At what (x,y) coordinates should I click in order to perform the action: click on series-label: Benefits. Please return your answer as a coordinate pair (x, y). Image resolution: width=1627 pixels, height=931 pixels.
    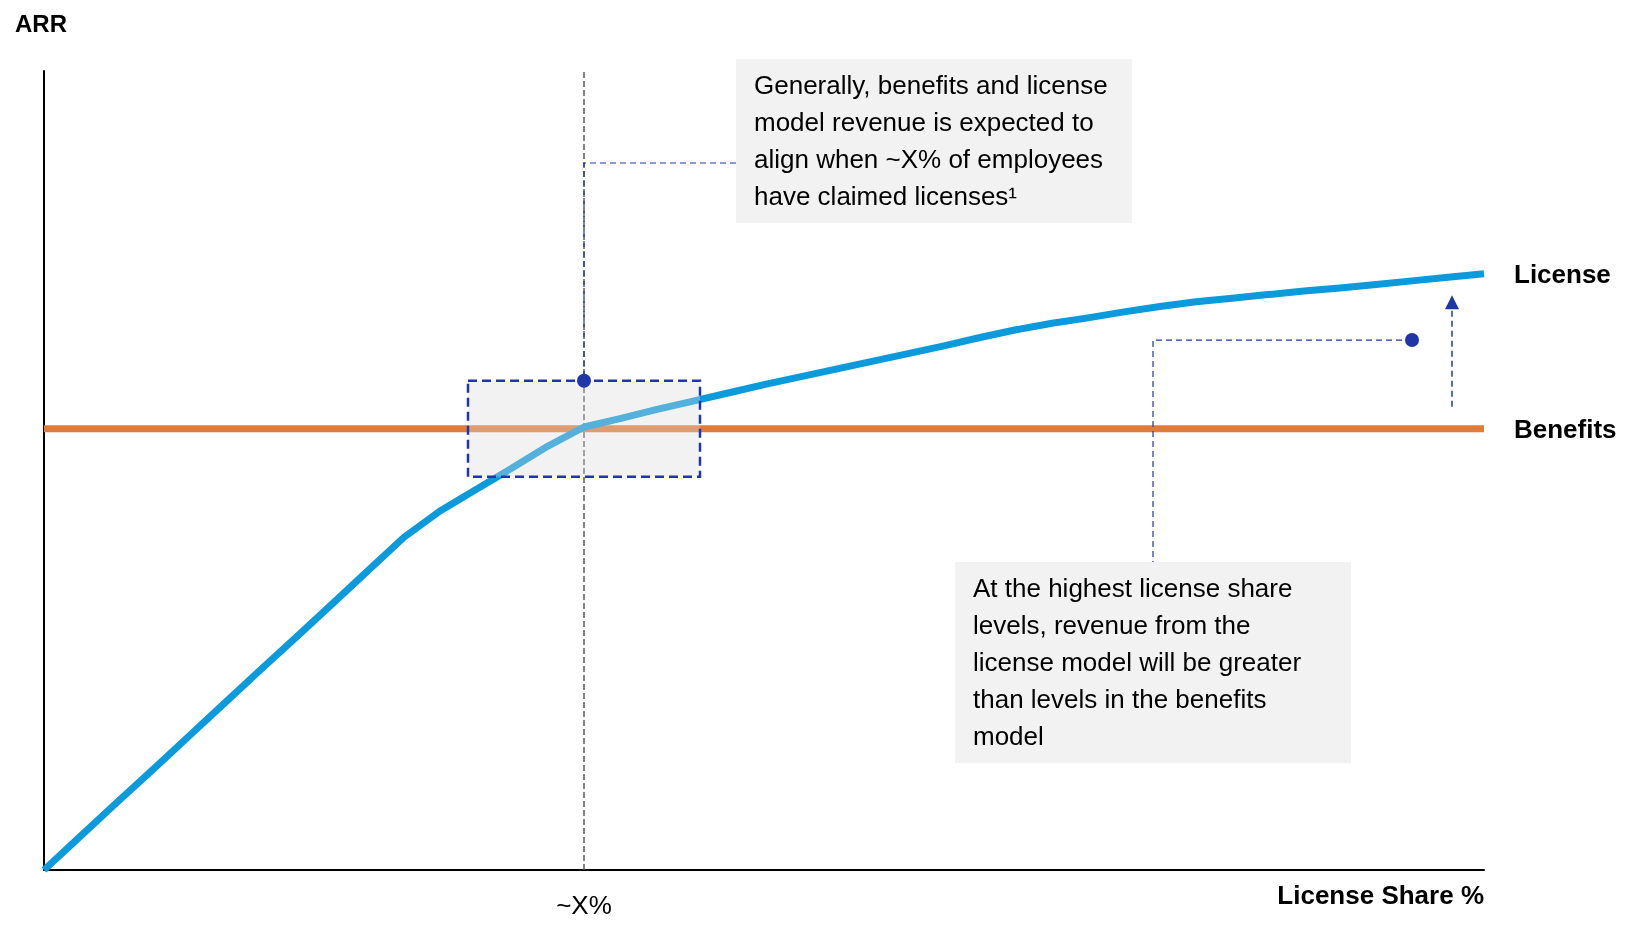
    Looking at the image, I should click on (1565, 428).